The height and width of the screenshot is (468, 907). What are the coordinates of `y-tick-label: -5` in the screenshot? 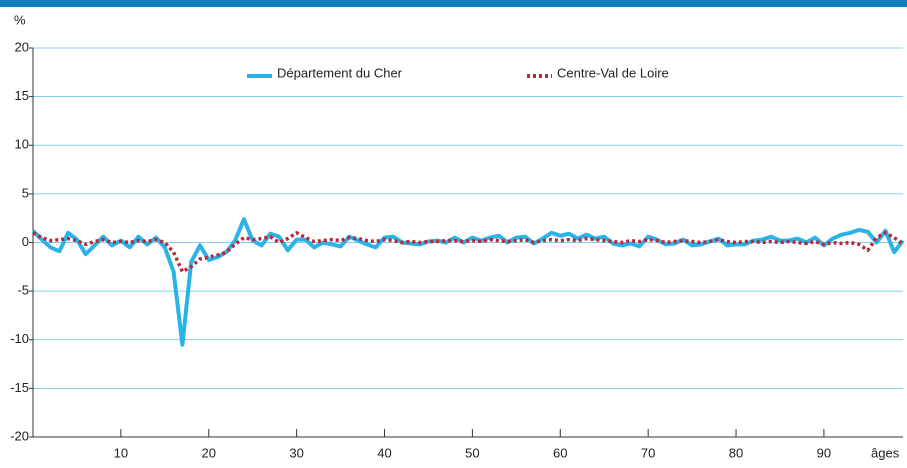 It's located at (23, 290).